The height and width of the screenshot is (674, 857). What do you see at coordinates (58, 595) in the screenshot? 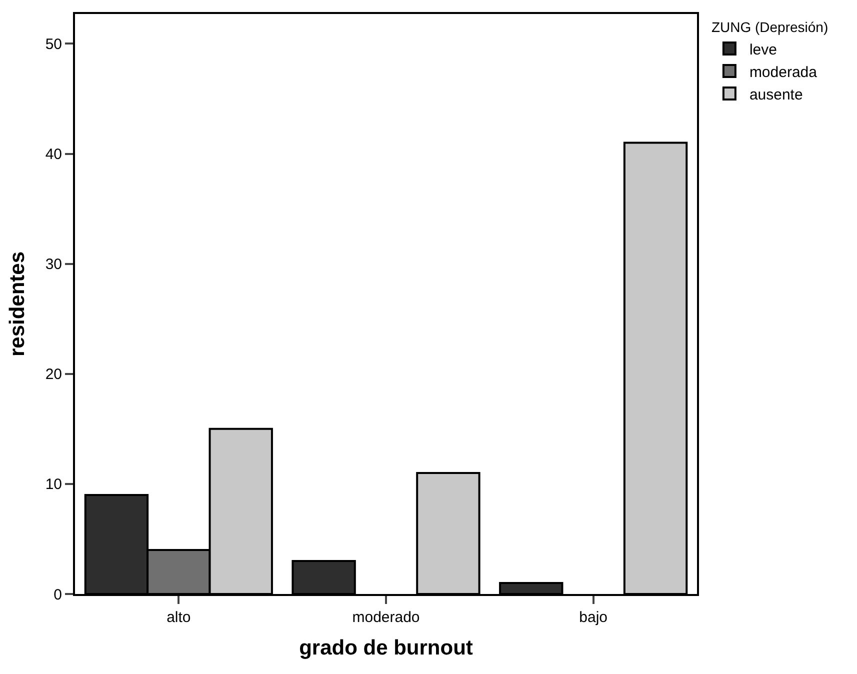
I see `y-tick-label: 0` at bounding box center [58, 595].